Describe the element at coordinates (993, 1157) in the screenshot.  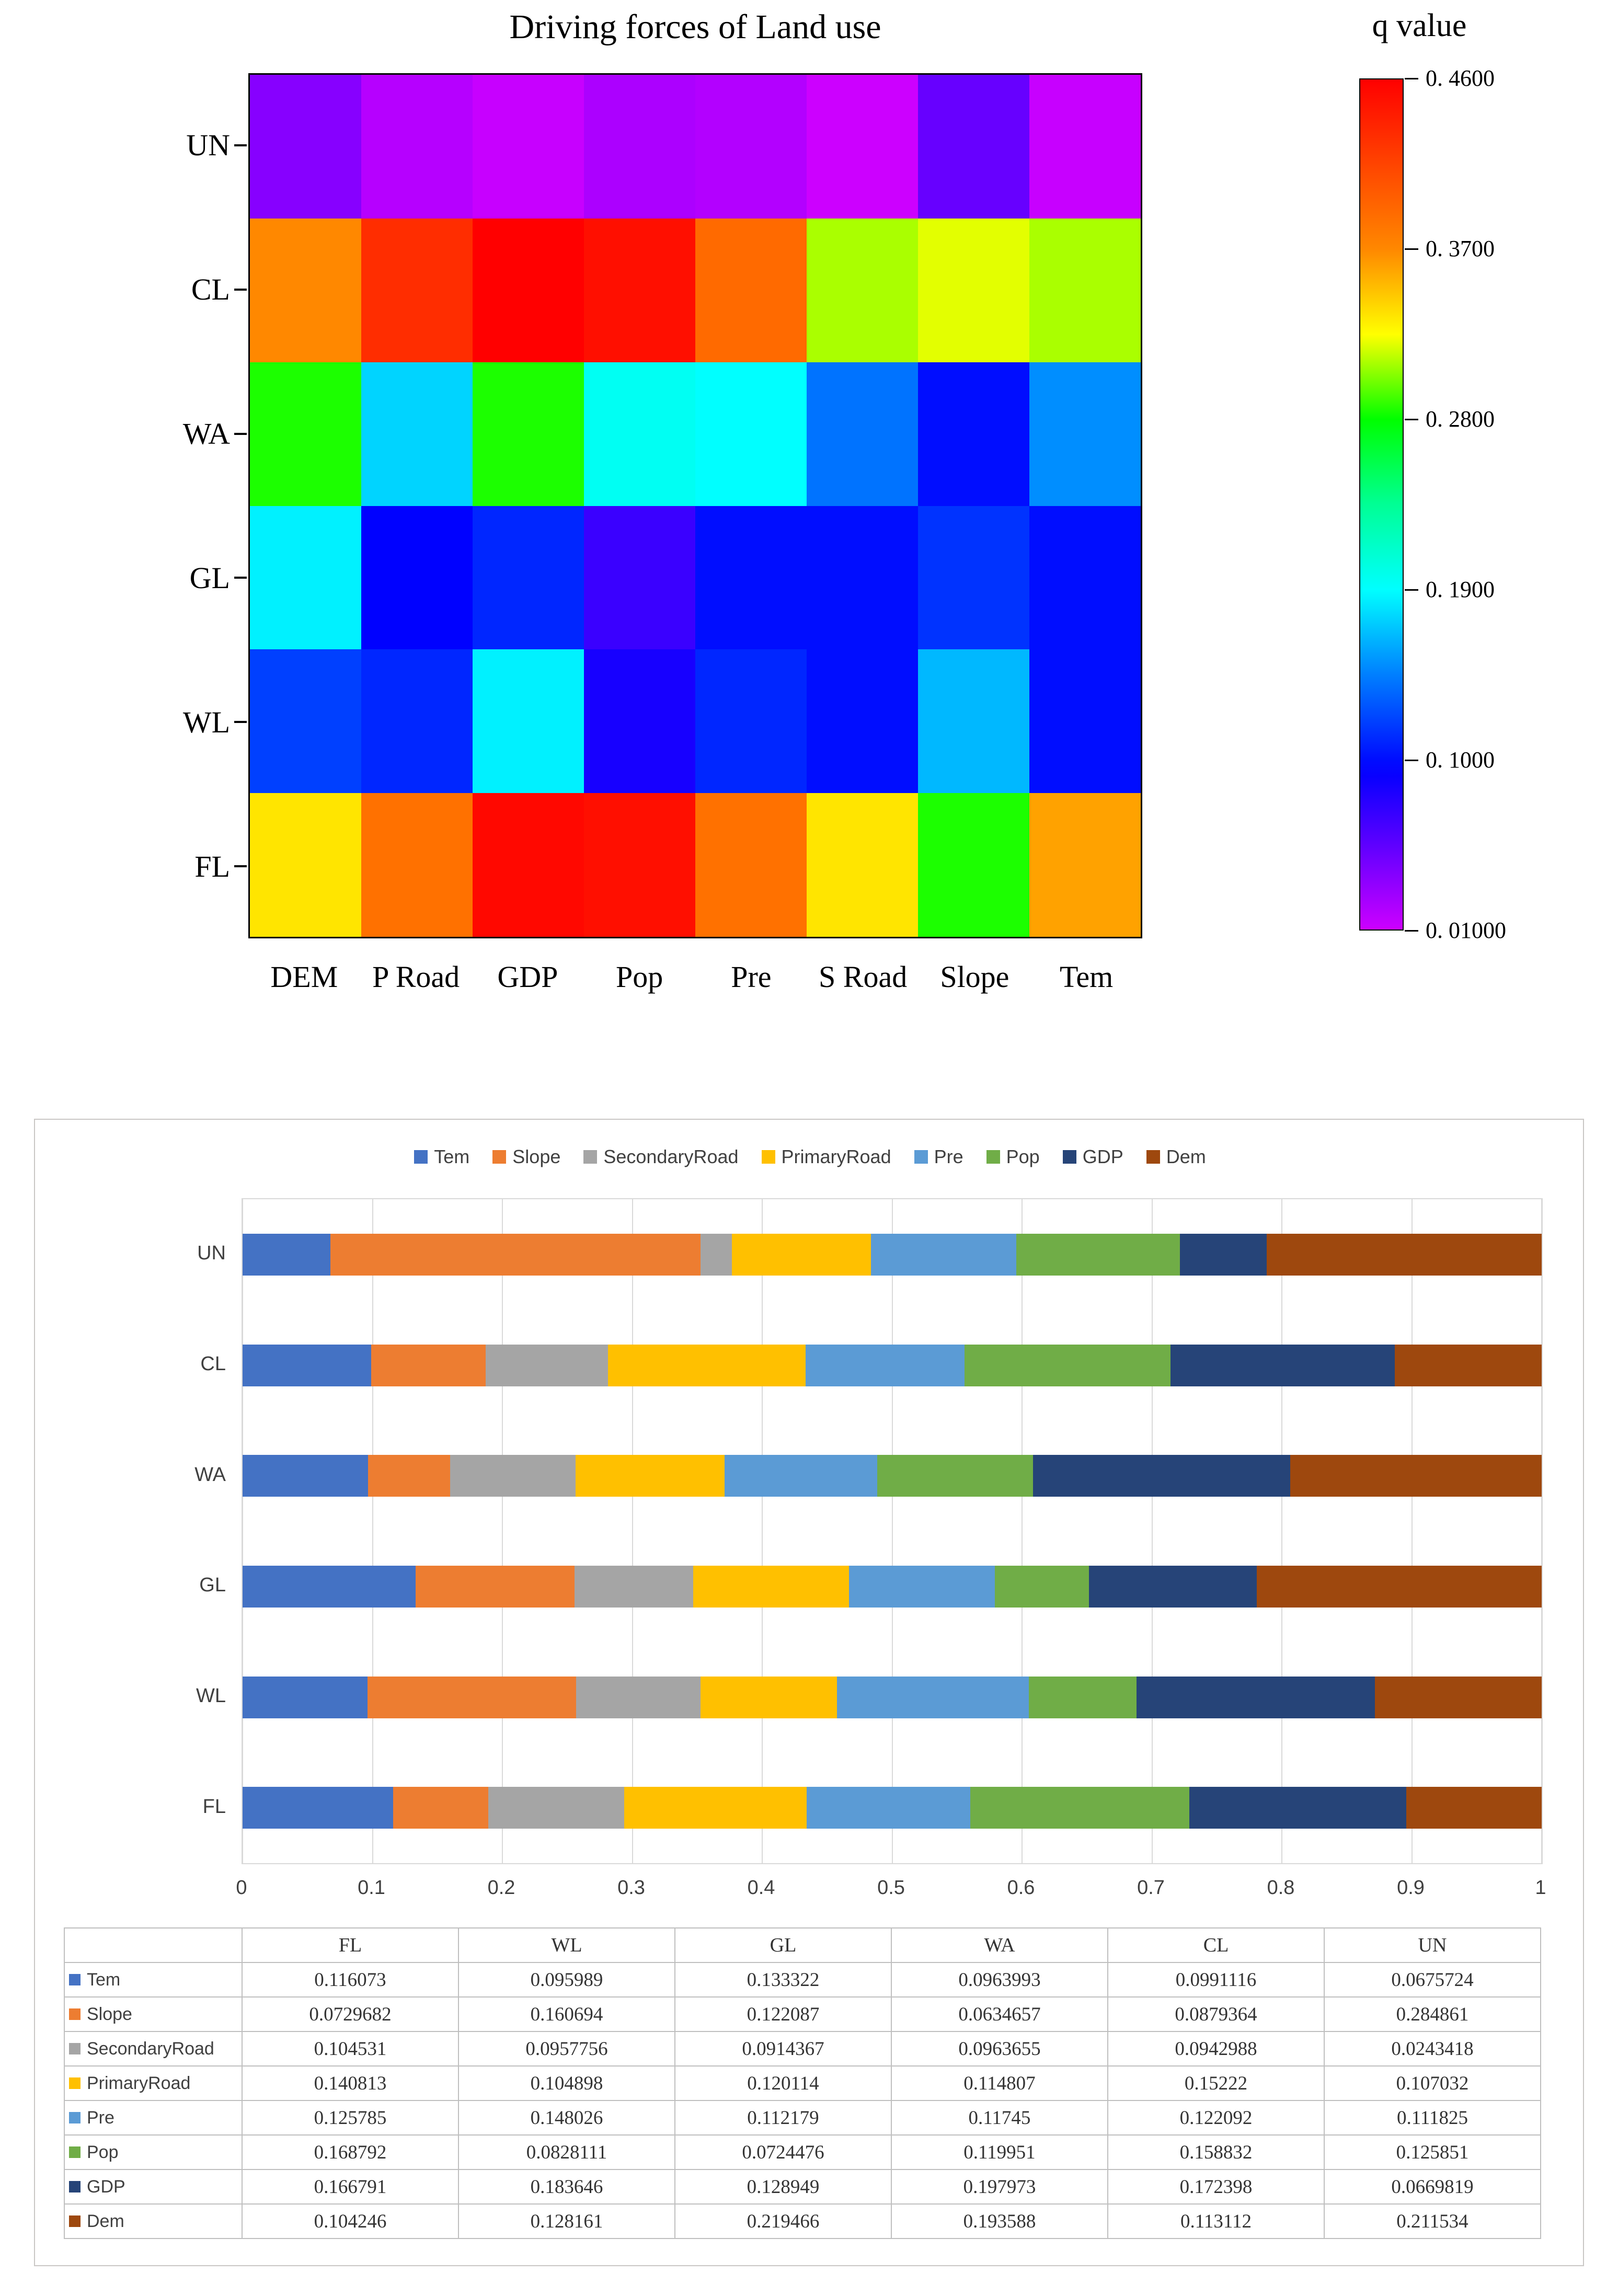
I see `legend-swatch-Pop` at that location.